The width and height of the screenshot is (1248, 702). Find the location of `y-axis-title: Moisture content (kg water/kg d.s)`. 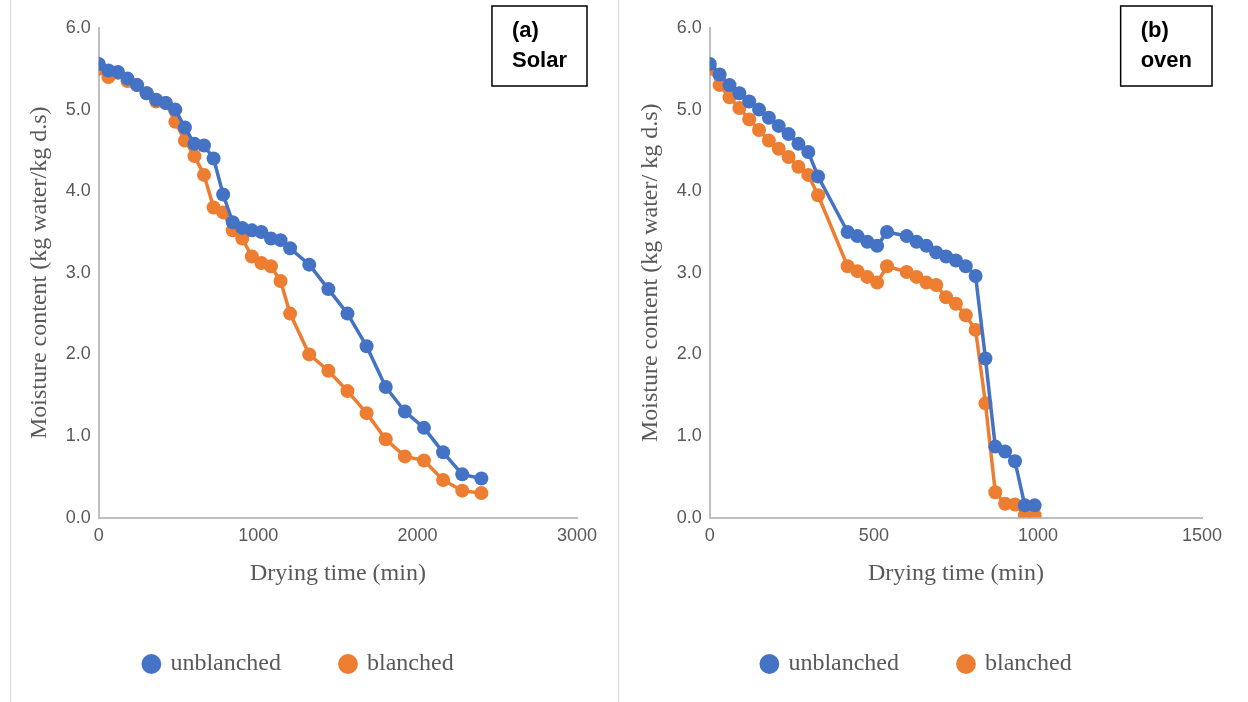

y-axis-title: Moisture content (kg water/kg d.s) is located at coordinates (37, 273).